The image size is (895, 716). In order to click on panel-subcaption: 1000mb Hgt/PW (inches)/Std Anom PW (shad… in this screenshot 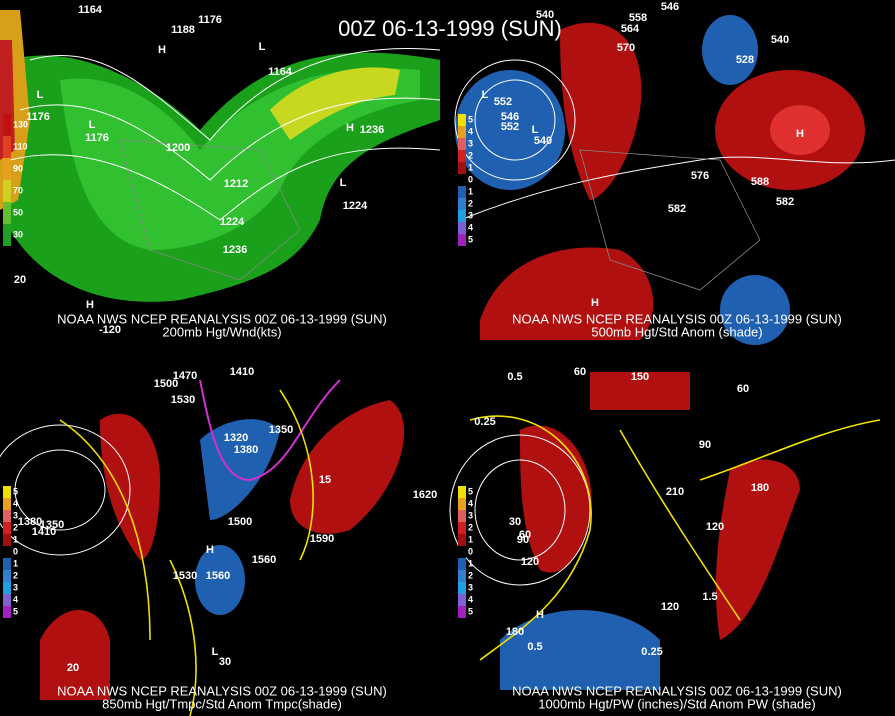, I will do `click(676, 703)`.